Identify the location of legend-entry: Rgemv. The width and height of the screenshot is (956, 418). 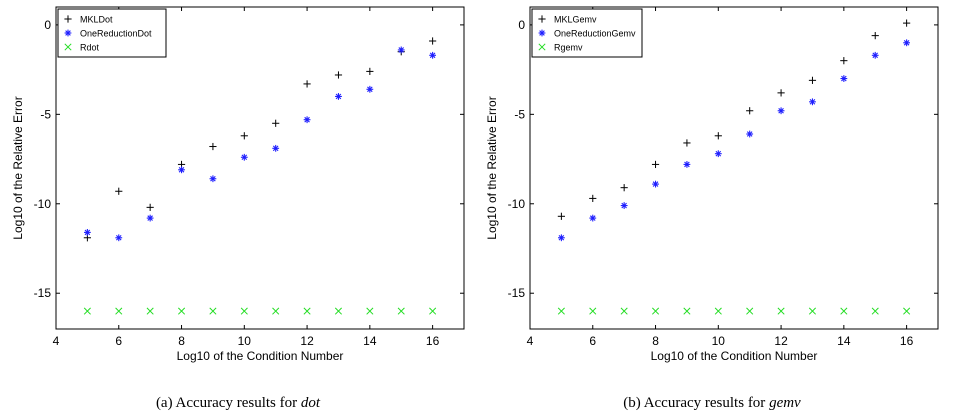
(568, 48).